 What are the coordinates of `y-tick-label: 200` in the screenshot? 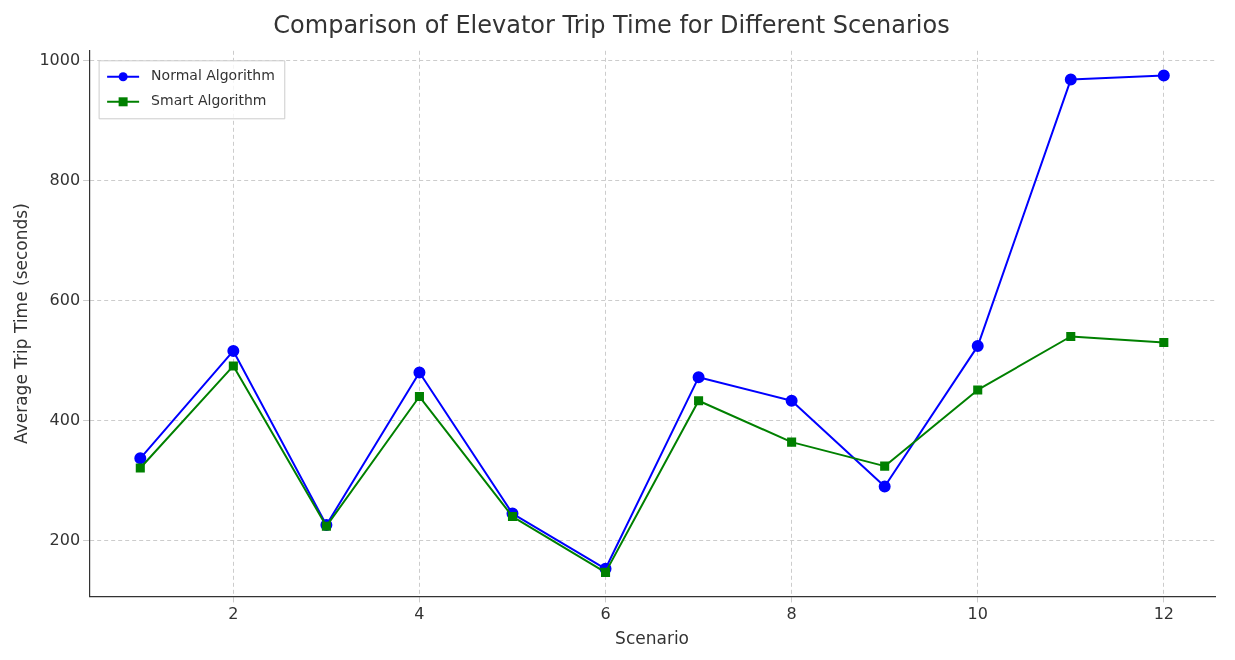 It's located at (65, 539).